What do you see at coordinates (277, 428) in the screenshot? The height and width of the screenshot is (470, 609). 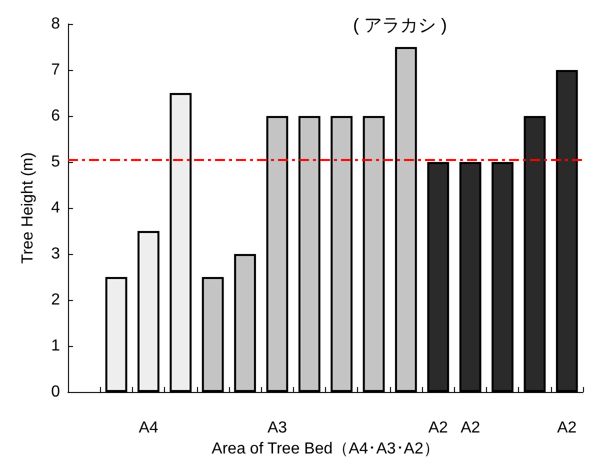 I see `x-tick-label: A3` at bounding box center [277, 428].